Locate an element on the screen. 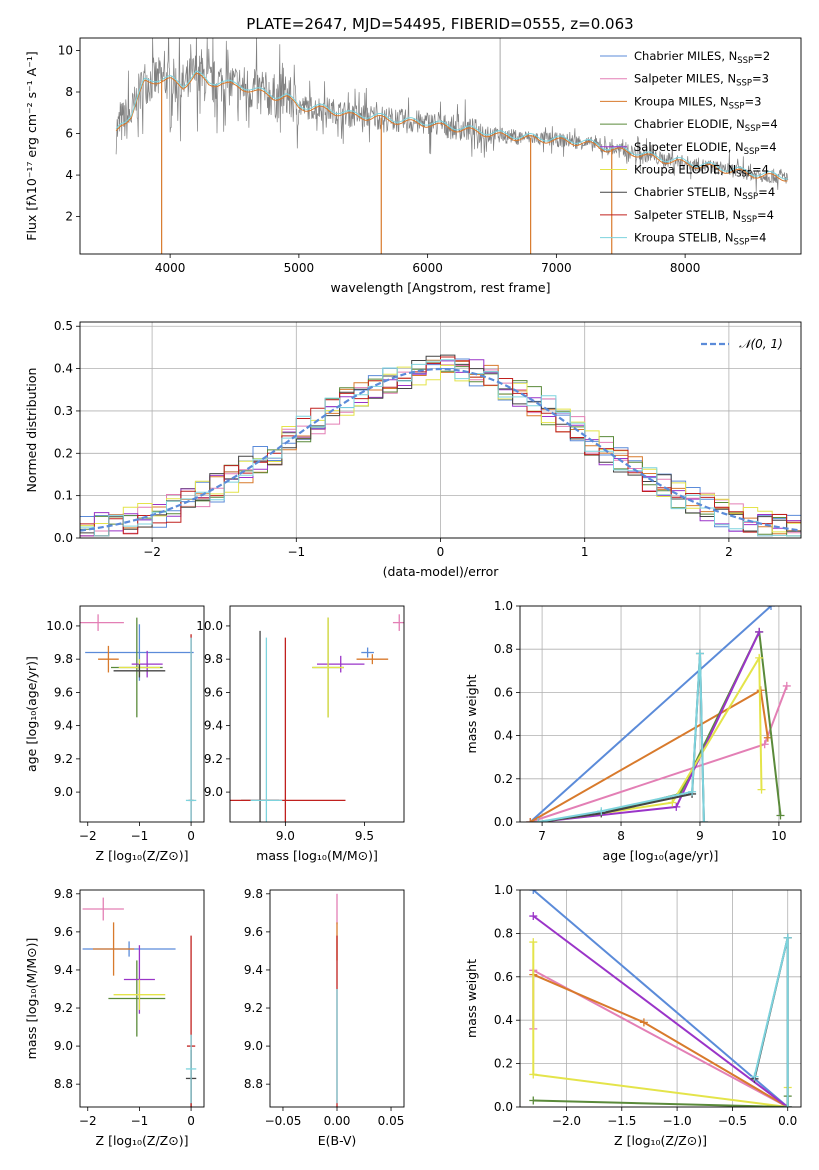 The width and height of the screenshot is (819, 1170). gaussian-reference-curve is located at coordinates (440, 449).